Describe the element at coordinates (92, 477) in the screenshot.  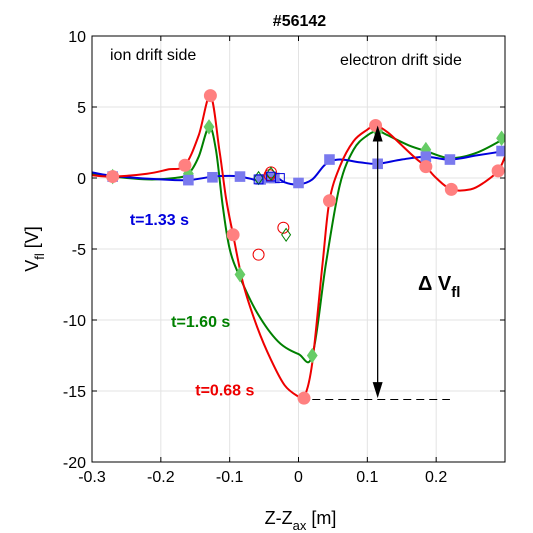
I see `x-tick-label: -0.3` at that location.